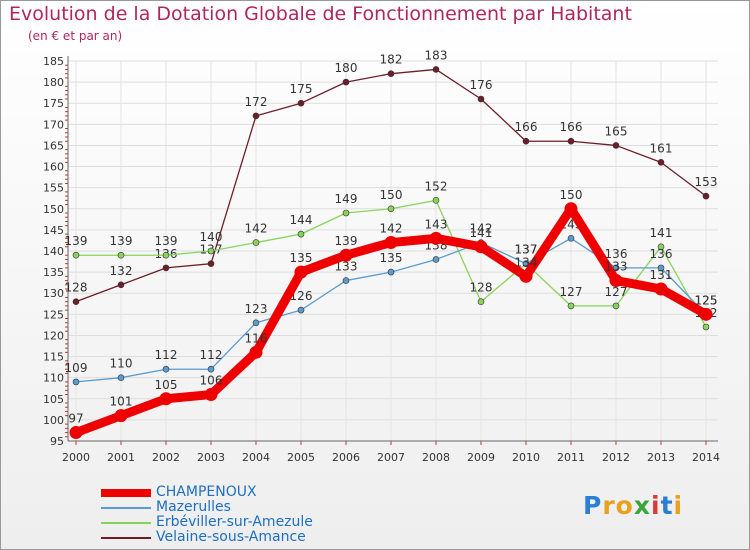 This screenshot has height=550, width=750. Describe the element at coordinates (571, 457) in the screenshot. I see `x-tick-label: 2011` at that location.